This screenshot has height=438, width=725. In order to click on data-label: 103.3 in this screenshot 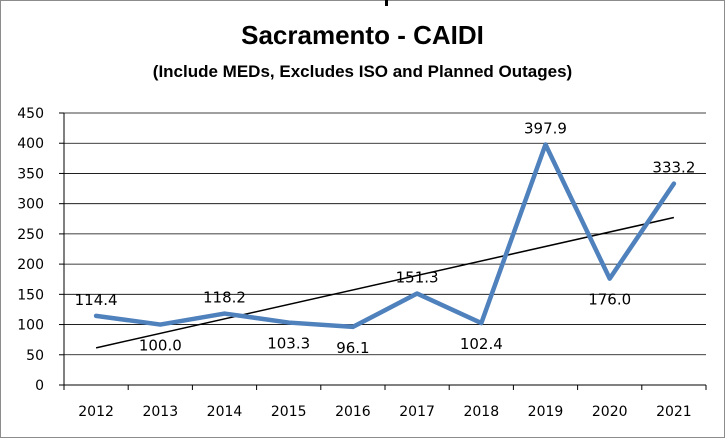, I will do `click(288, 344)`.